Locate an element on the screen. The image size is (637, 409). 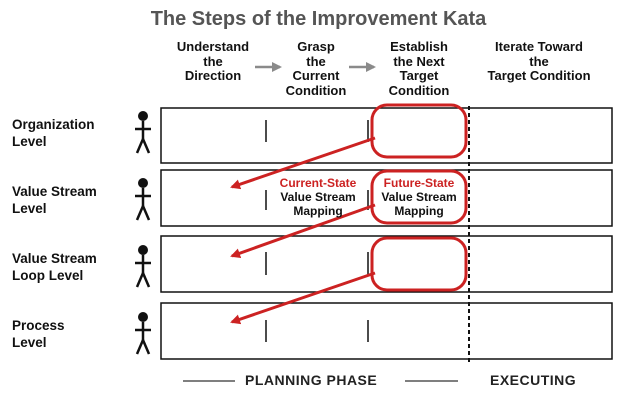
target-box-organization is located at coordinates (419, 131).